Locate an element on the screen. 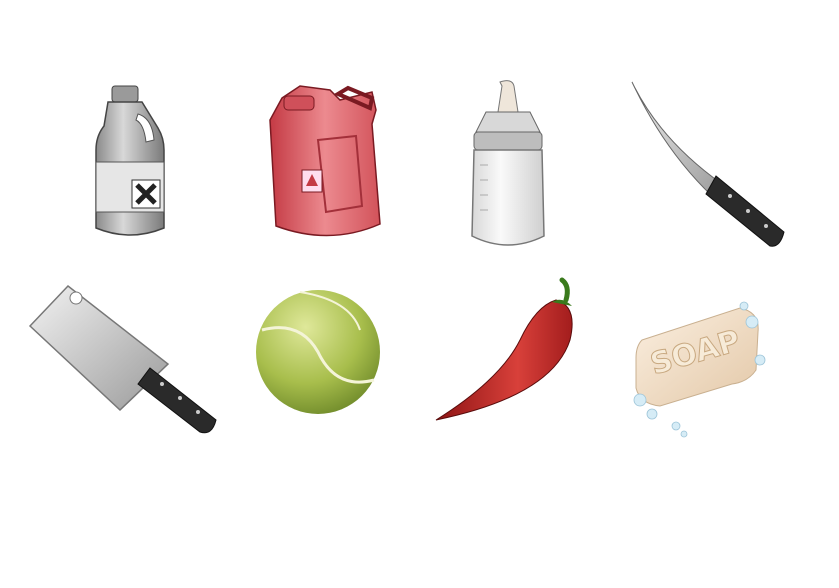 The height and width of the screenshot is (588, 839). tennis-ball is located at coordinates (318, 352).